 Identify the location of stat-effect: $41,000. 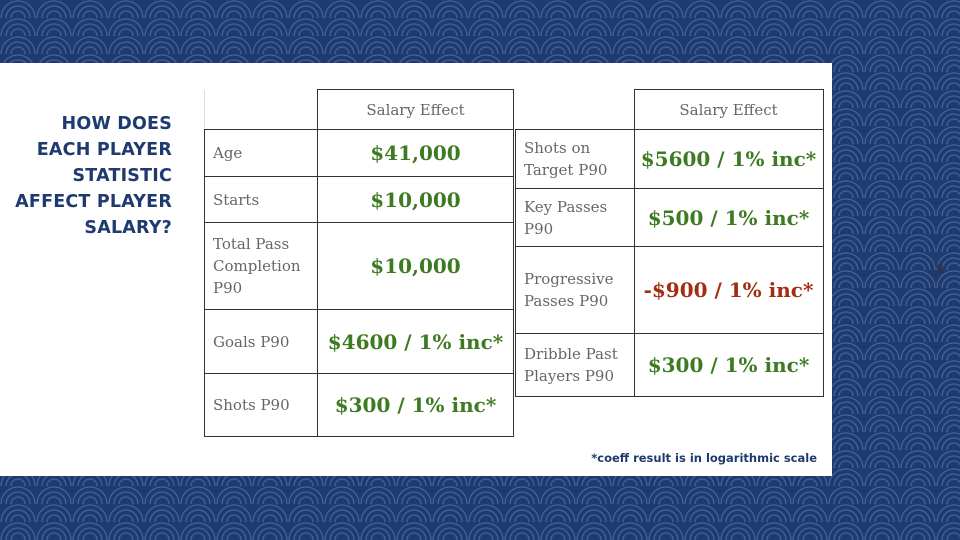
(415, 153).